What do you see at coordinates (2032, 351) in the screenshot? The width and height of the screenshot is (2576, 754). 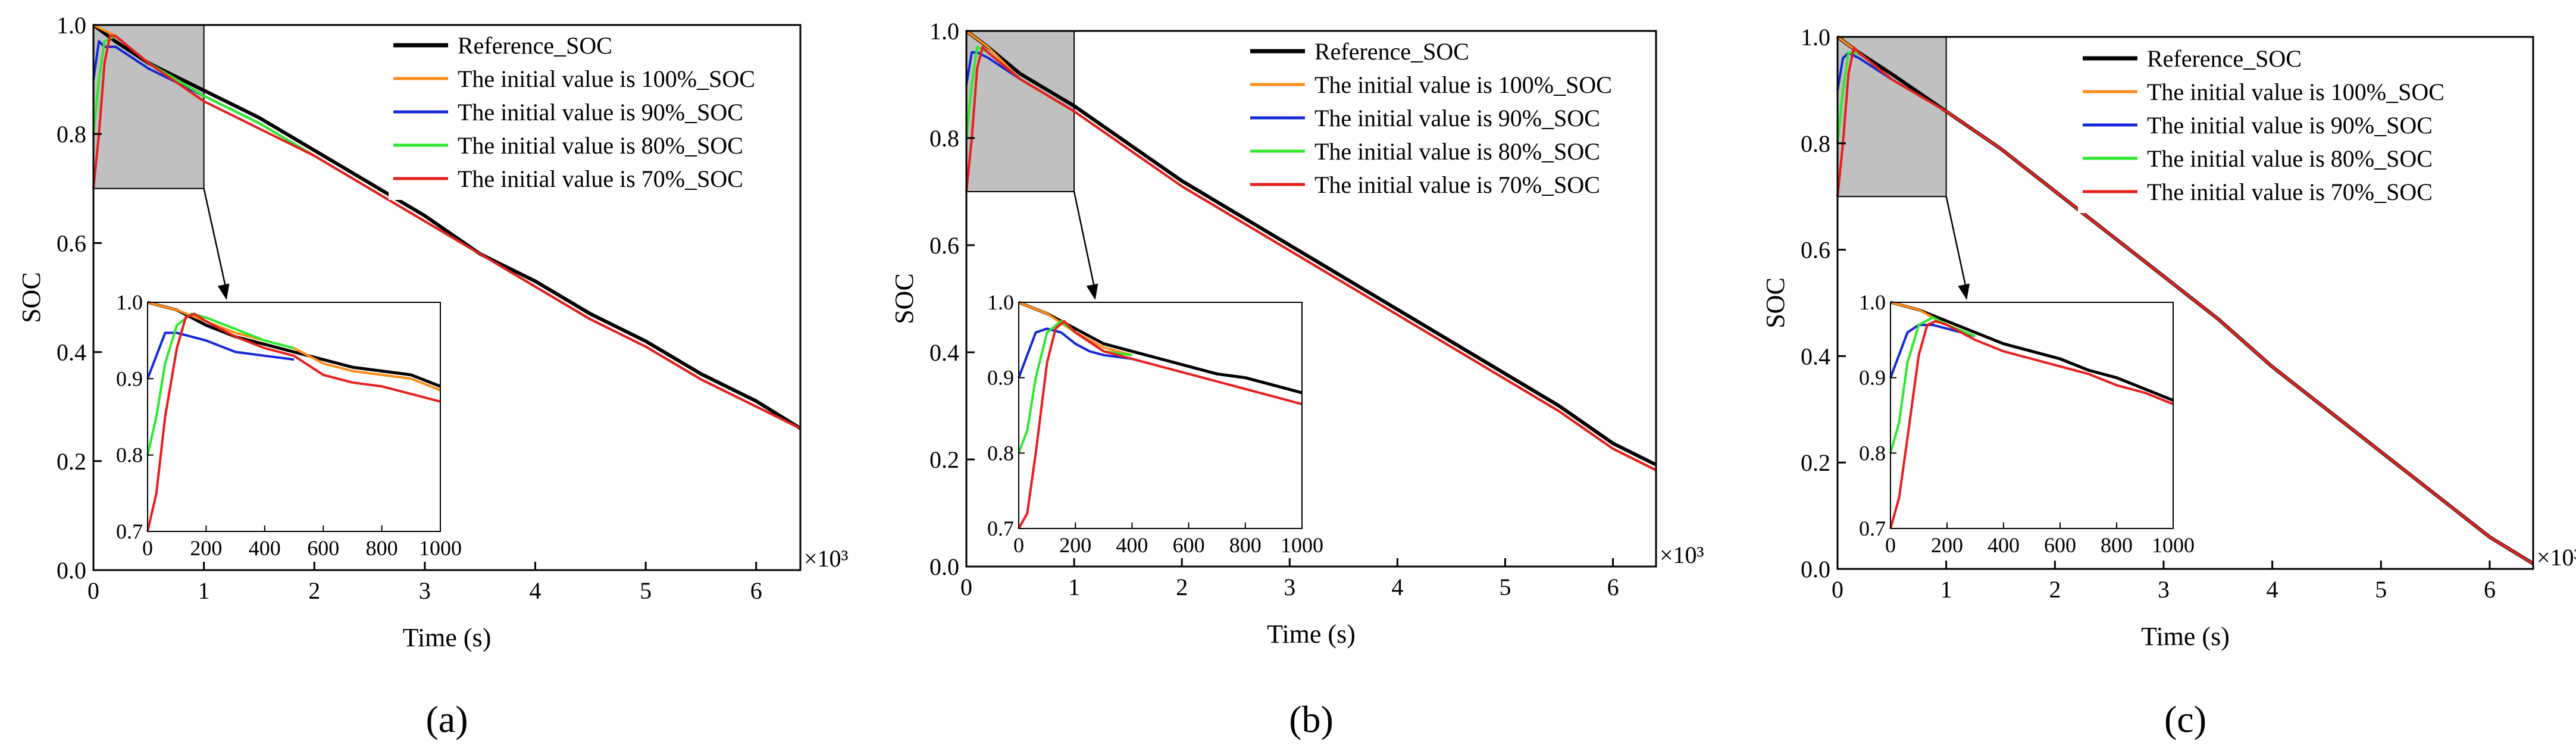 I see `inset-series-line-reference-soc` at bounding box center [2032, 351].